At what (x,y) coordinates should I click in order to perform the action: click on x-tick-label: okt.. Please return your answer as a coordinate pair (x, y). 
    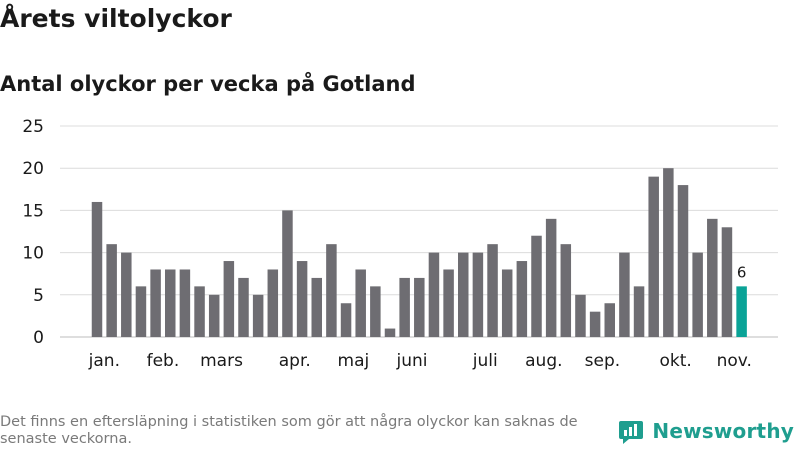
    Looking at the image, I should click on (676, 361).